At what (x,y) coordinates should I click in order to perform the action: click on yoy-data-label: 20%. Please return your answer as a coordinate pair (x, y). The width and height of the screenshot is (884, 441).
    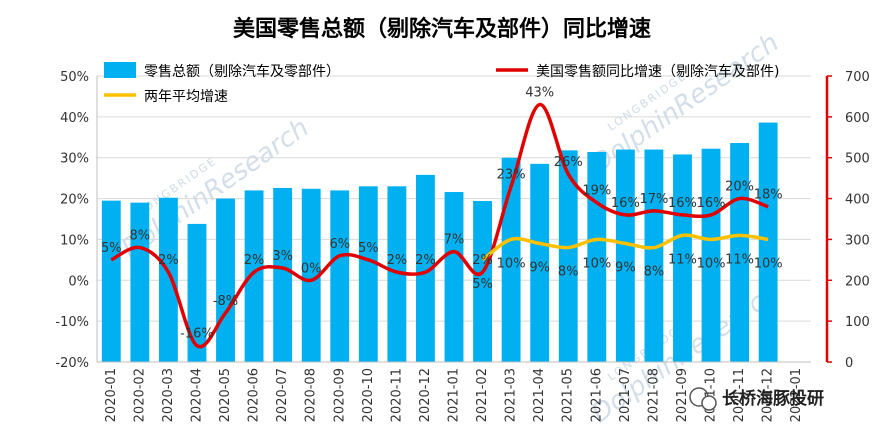
    Looking at the image, I should click on (739, 187).